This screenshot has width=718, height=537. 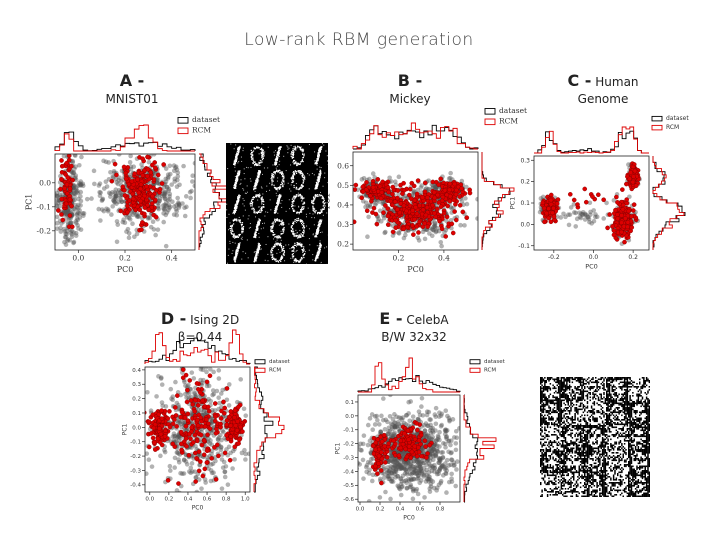 What do you see at coordinates (125, 430) in the screenshot?
I see `y-axis-label: PC1` at bounding box center [125, 430].